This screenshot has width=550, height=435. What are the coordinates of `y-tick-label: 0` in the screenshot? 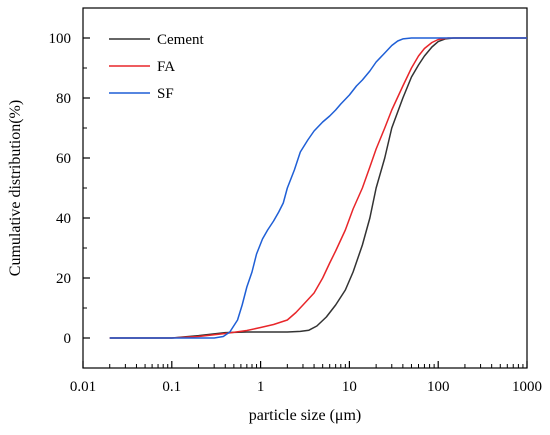 It's located at (68, 339).